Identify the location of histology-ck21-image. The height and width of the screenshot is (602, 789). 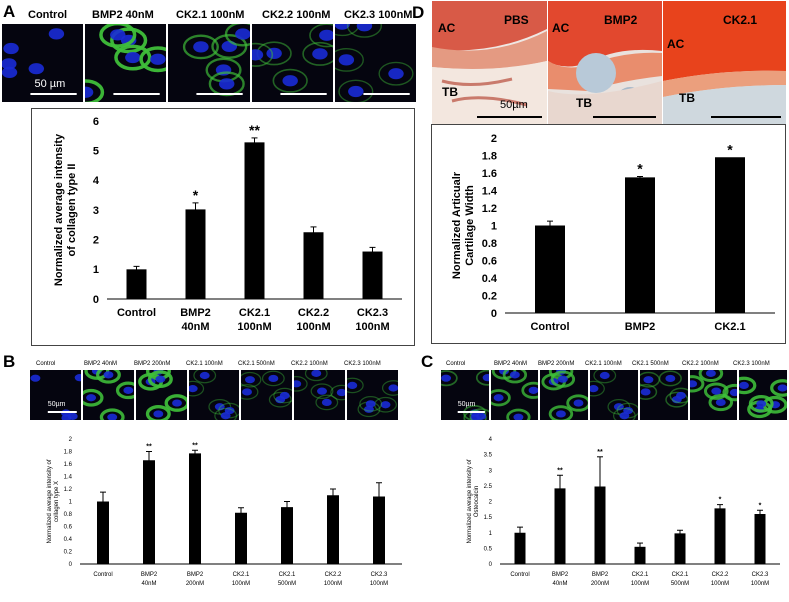
(724, 62).